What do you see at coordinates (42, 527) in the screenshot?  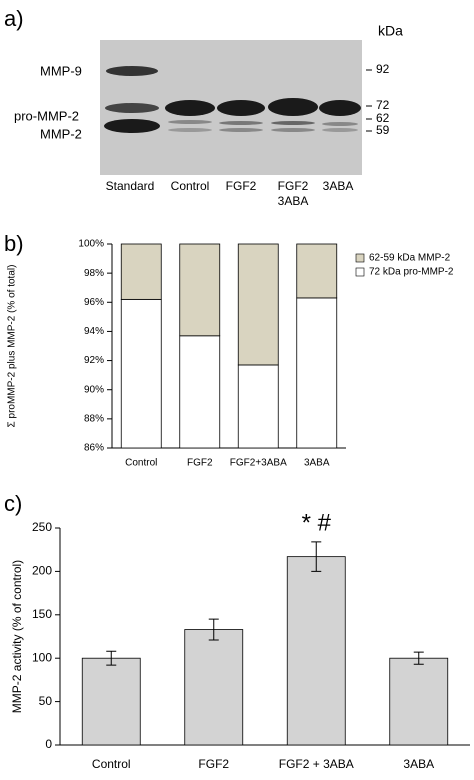 I see `y-tick-label: 250` at bounding box center [42, 527].